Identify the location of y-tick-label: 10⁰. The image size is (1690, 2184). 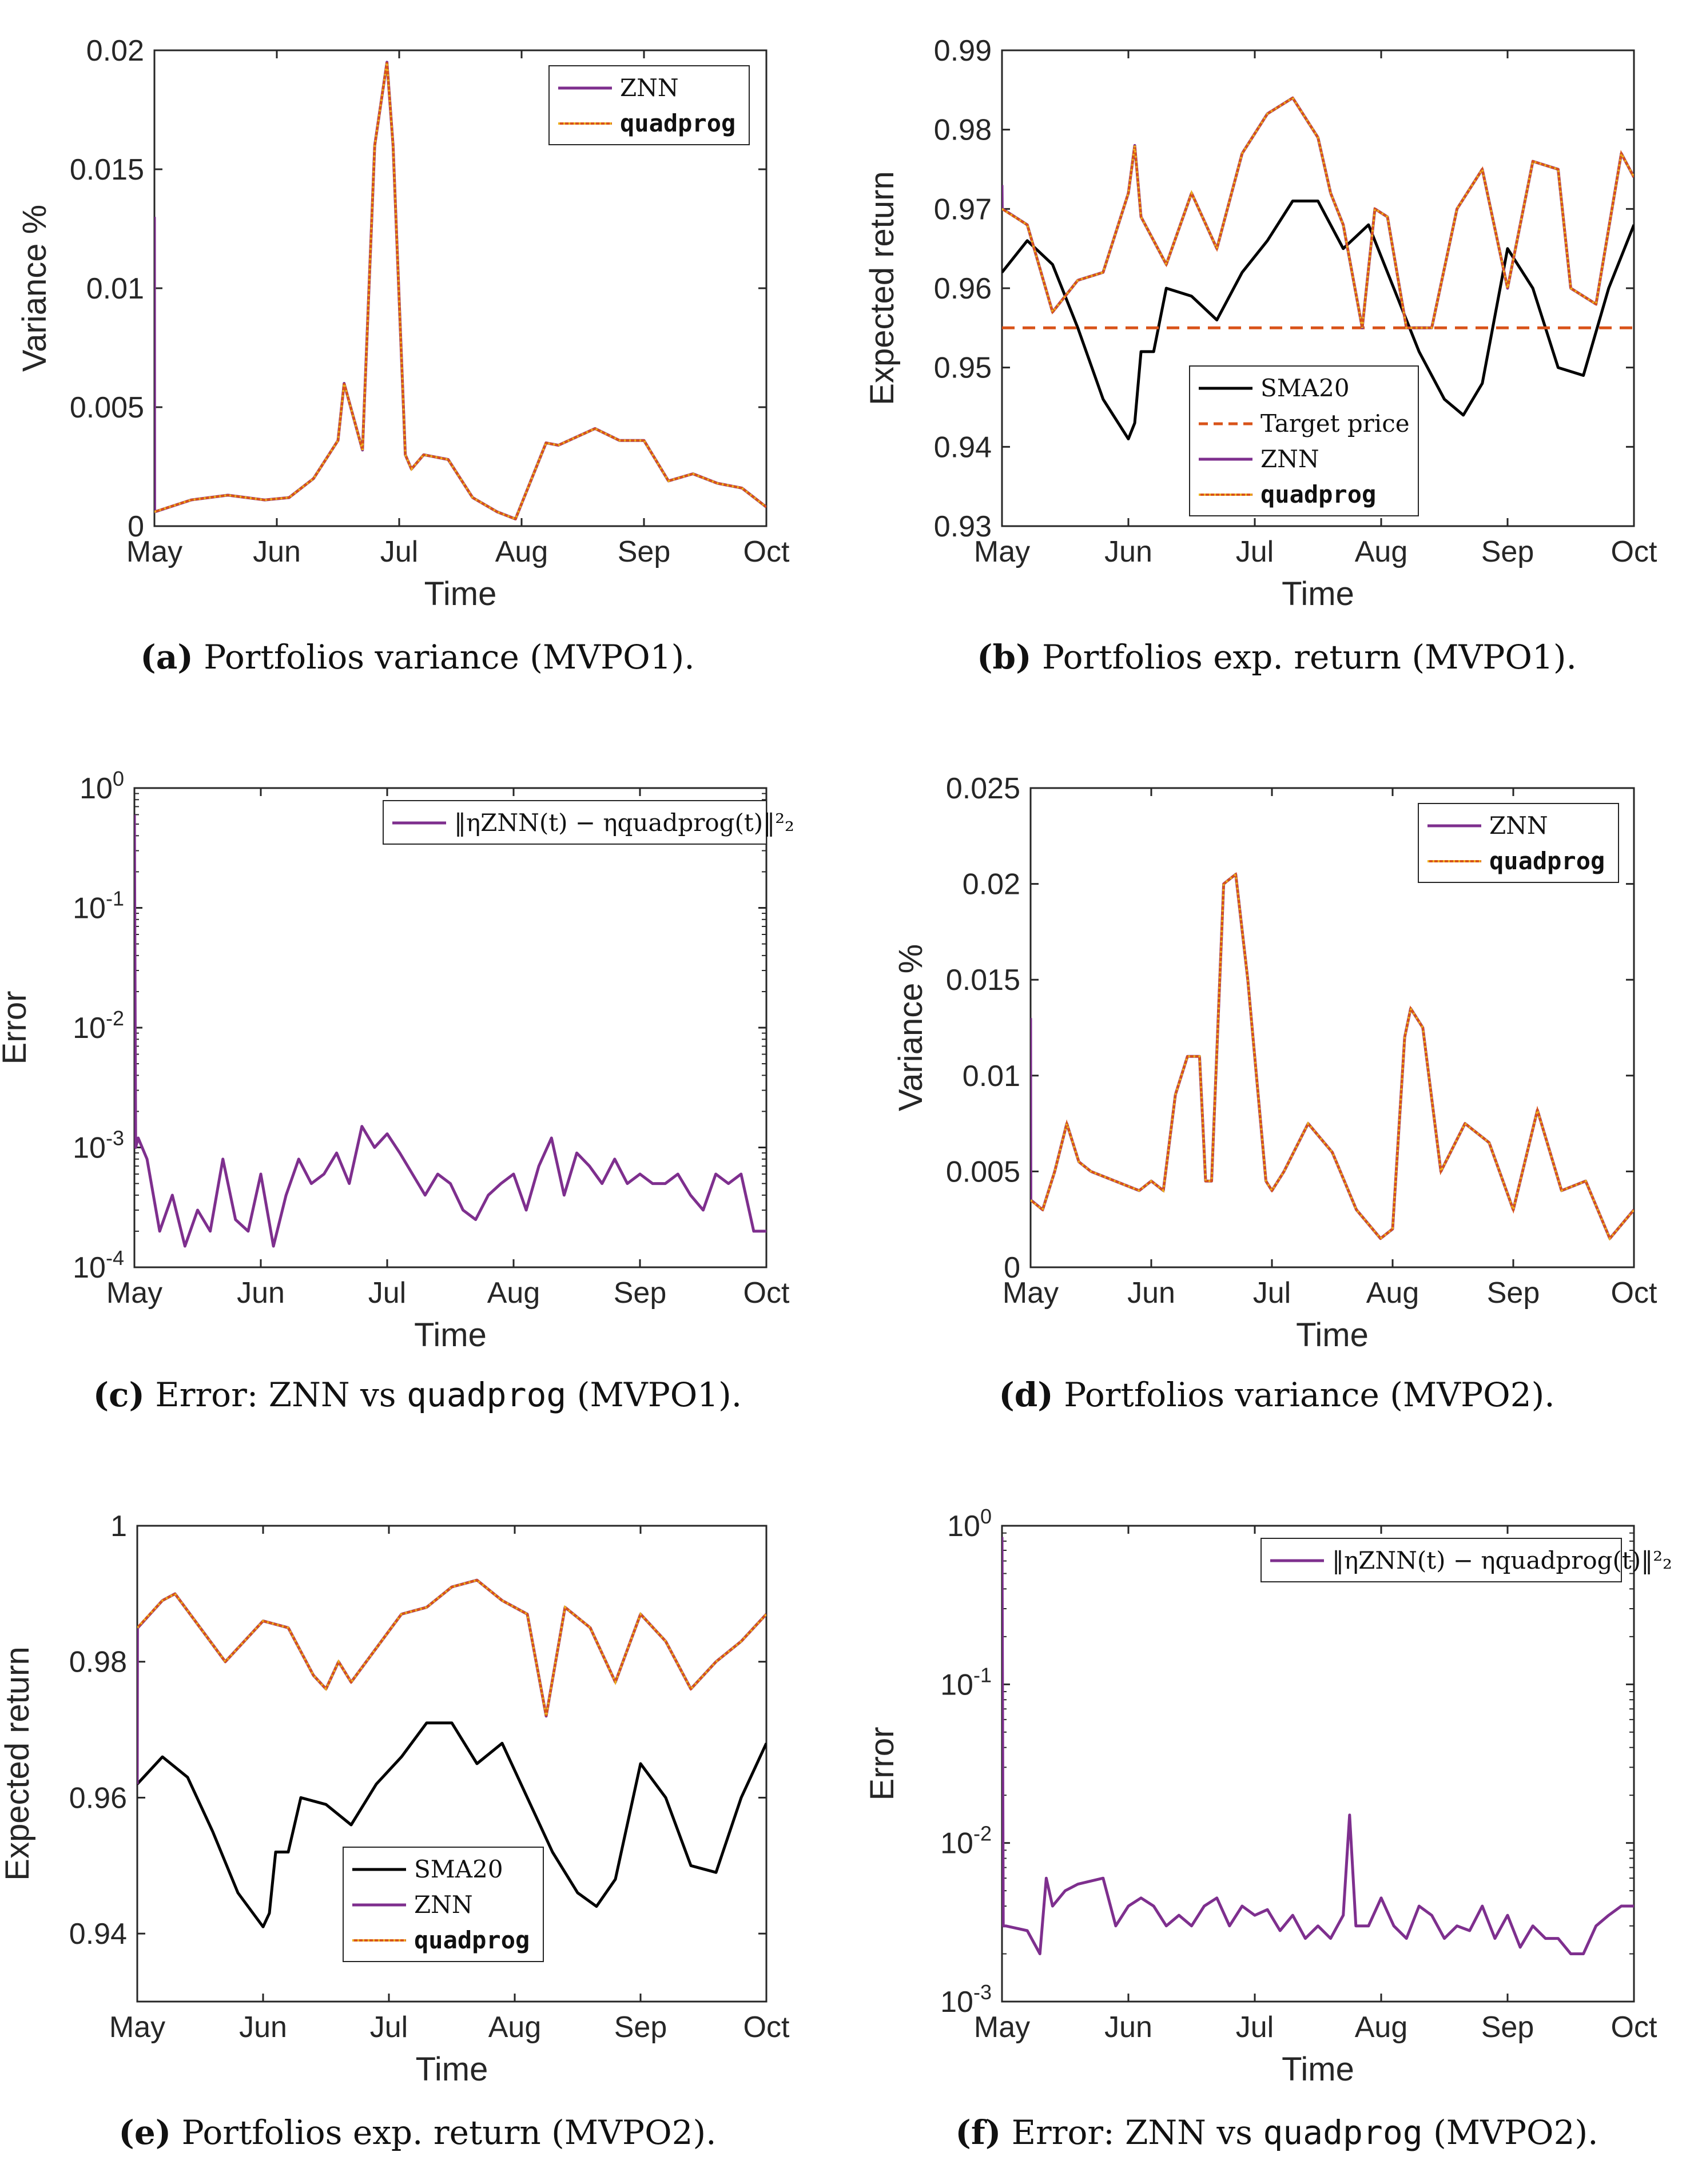
(101, 786).